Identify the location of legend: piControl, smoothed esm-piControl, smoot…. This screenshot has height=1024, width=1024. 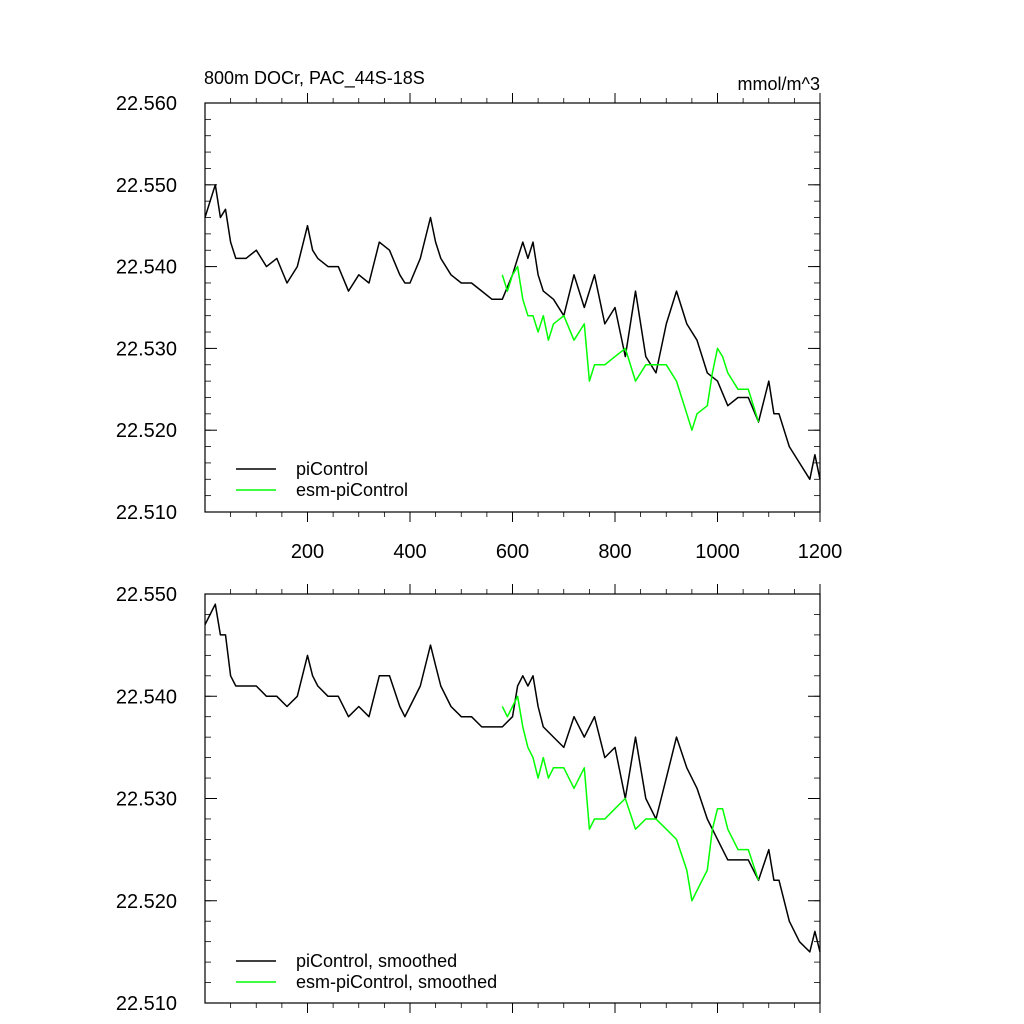
(366, 971).